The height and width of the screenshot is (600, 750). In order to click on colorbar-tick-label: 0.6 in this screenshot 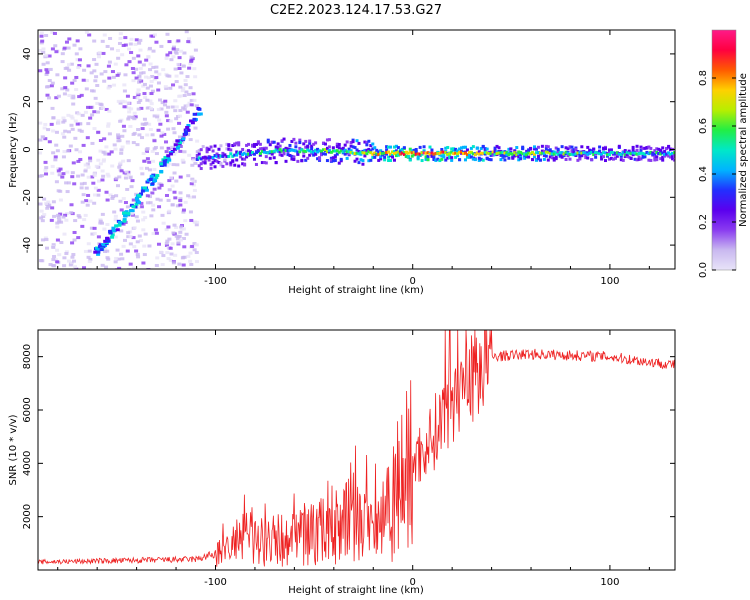, I will do `click(703, 126)`.